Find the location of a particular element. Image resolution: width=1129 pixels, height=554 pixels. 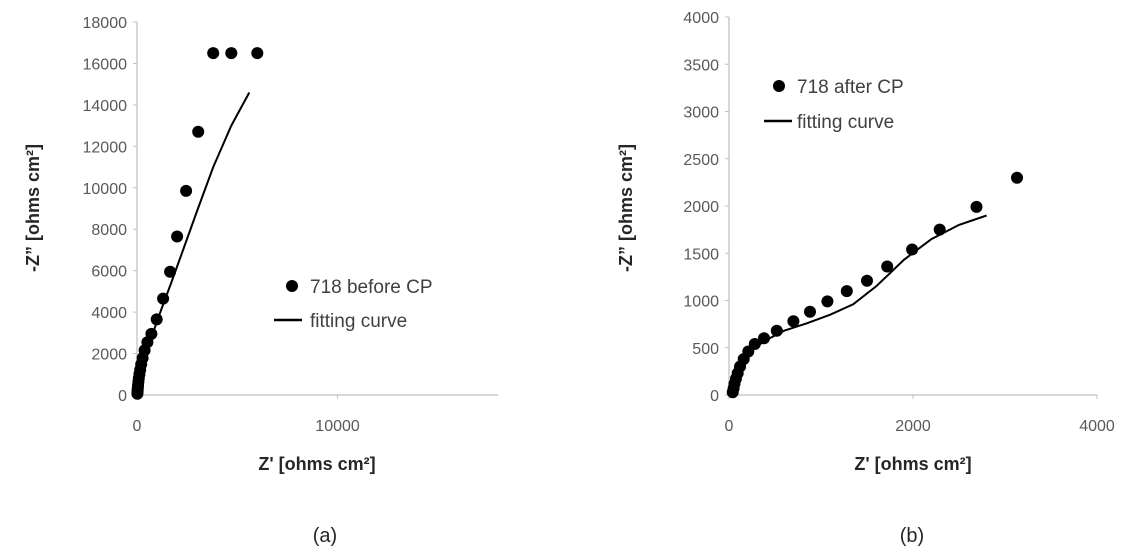

y-tick-label: 2500 is located at coordinates (701, 160).